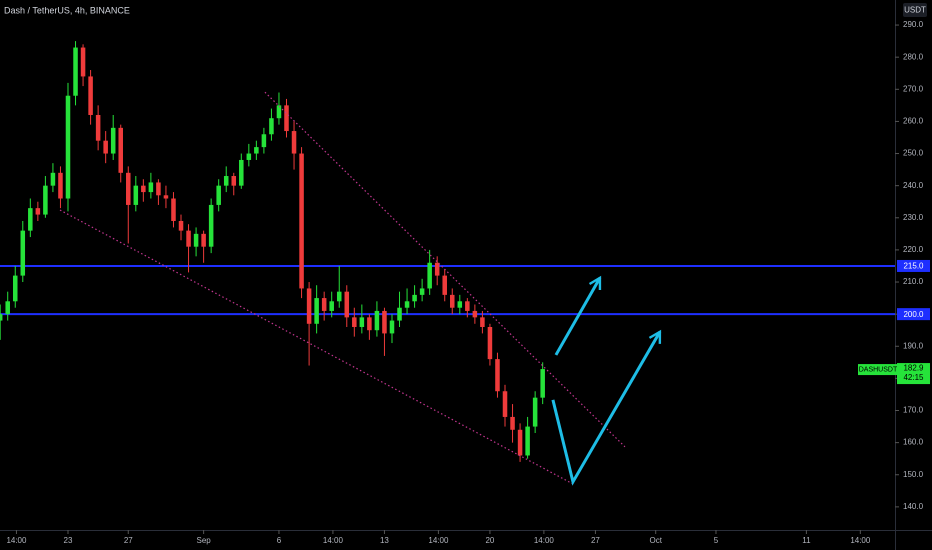 This screenshot has height=550, width=932. I want to click on x-tick-label: 5, so click(716, 540).